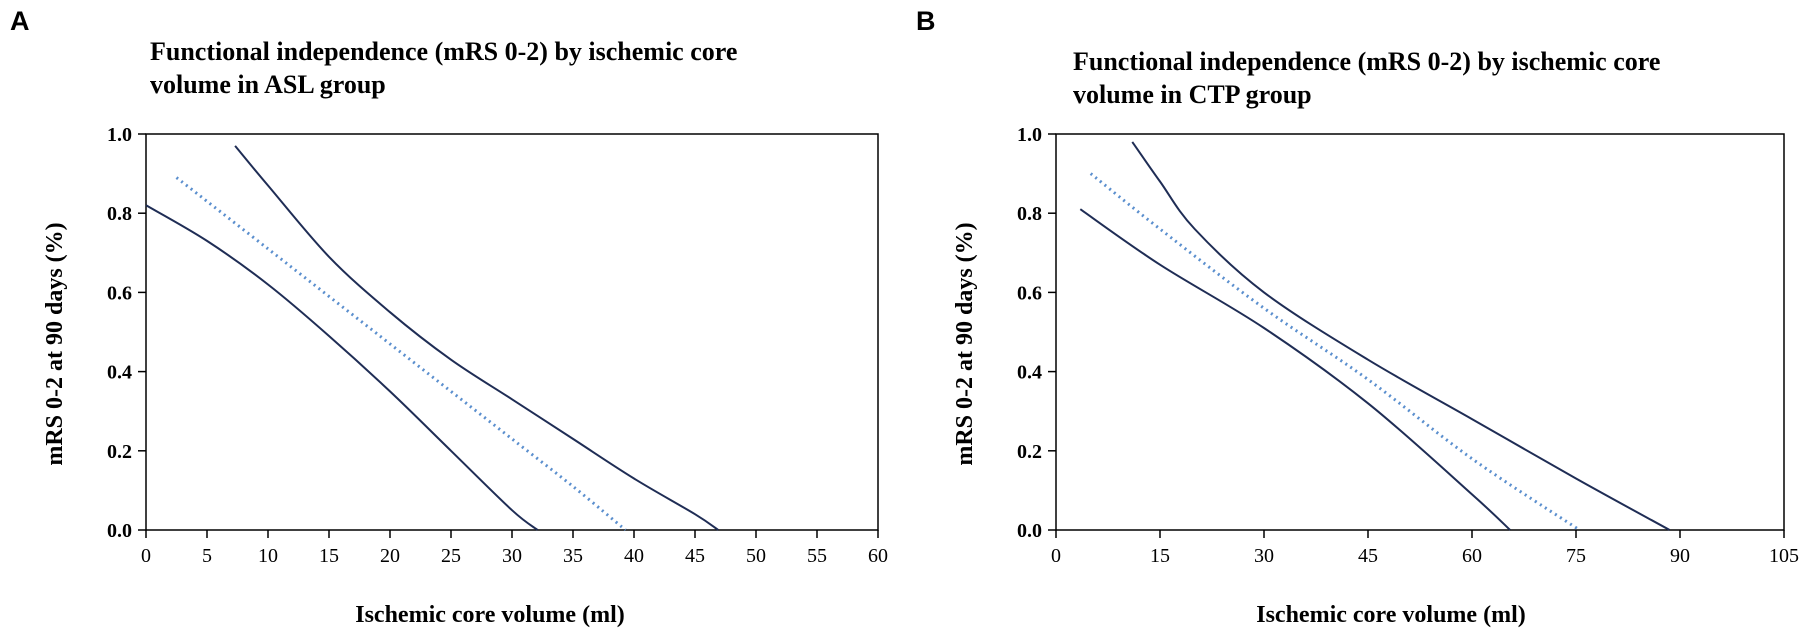 The height and width of the screenshot is (633, 1808). Describe the element at coordinates (119, 373) in the screenshot. I see `panel-a-y-tick-label: 0.4` at that location.